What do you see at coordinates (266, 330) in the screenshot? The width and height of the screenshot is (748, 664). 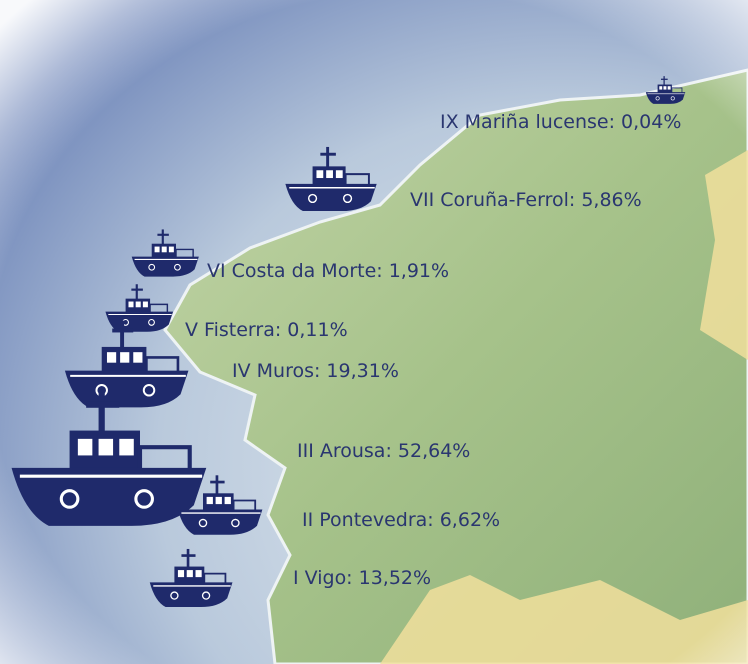 I see `region-label: V Fisterra: 0,11%` at bounding box center [266, 330].